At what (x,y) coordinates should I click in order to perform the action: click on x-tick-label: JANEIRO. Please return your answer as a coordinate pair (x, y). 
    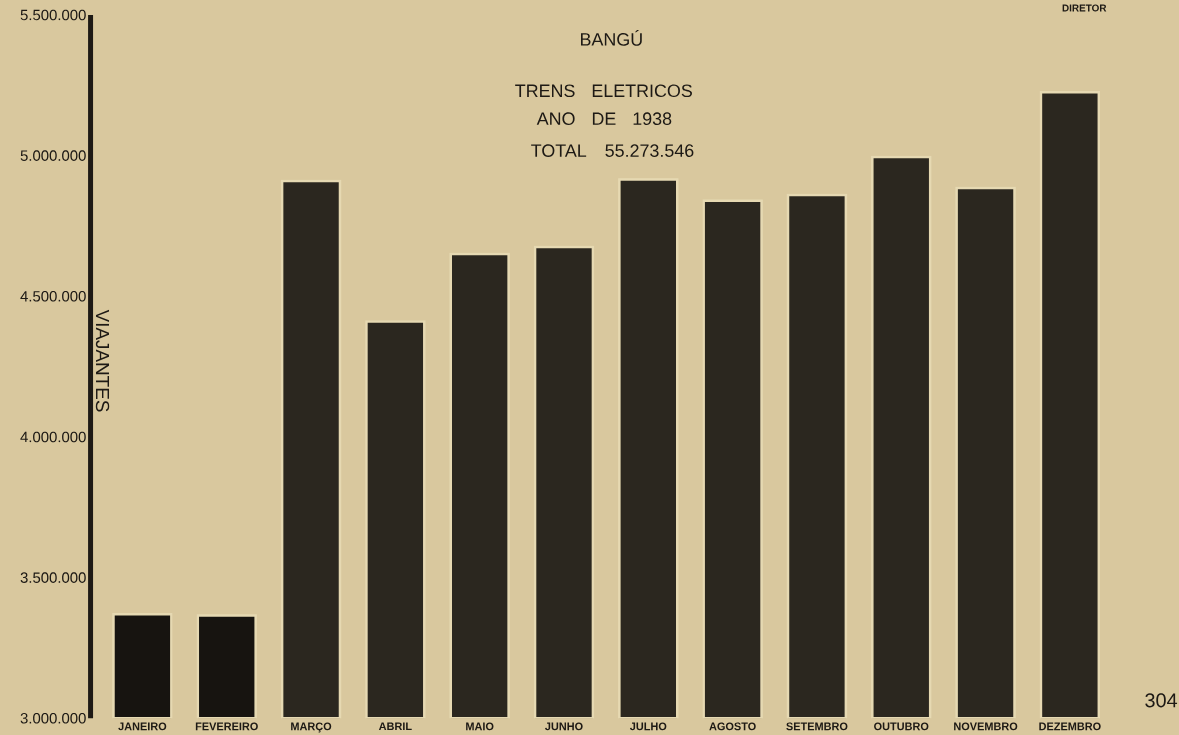
    Looking at the image, I should click on (142, 726).